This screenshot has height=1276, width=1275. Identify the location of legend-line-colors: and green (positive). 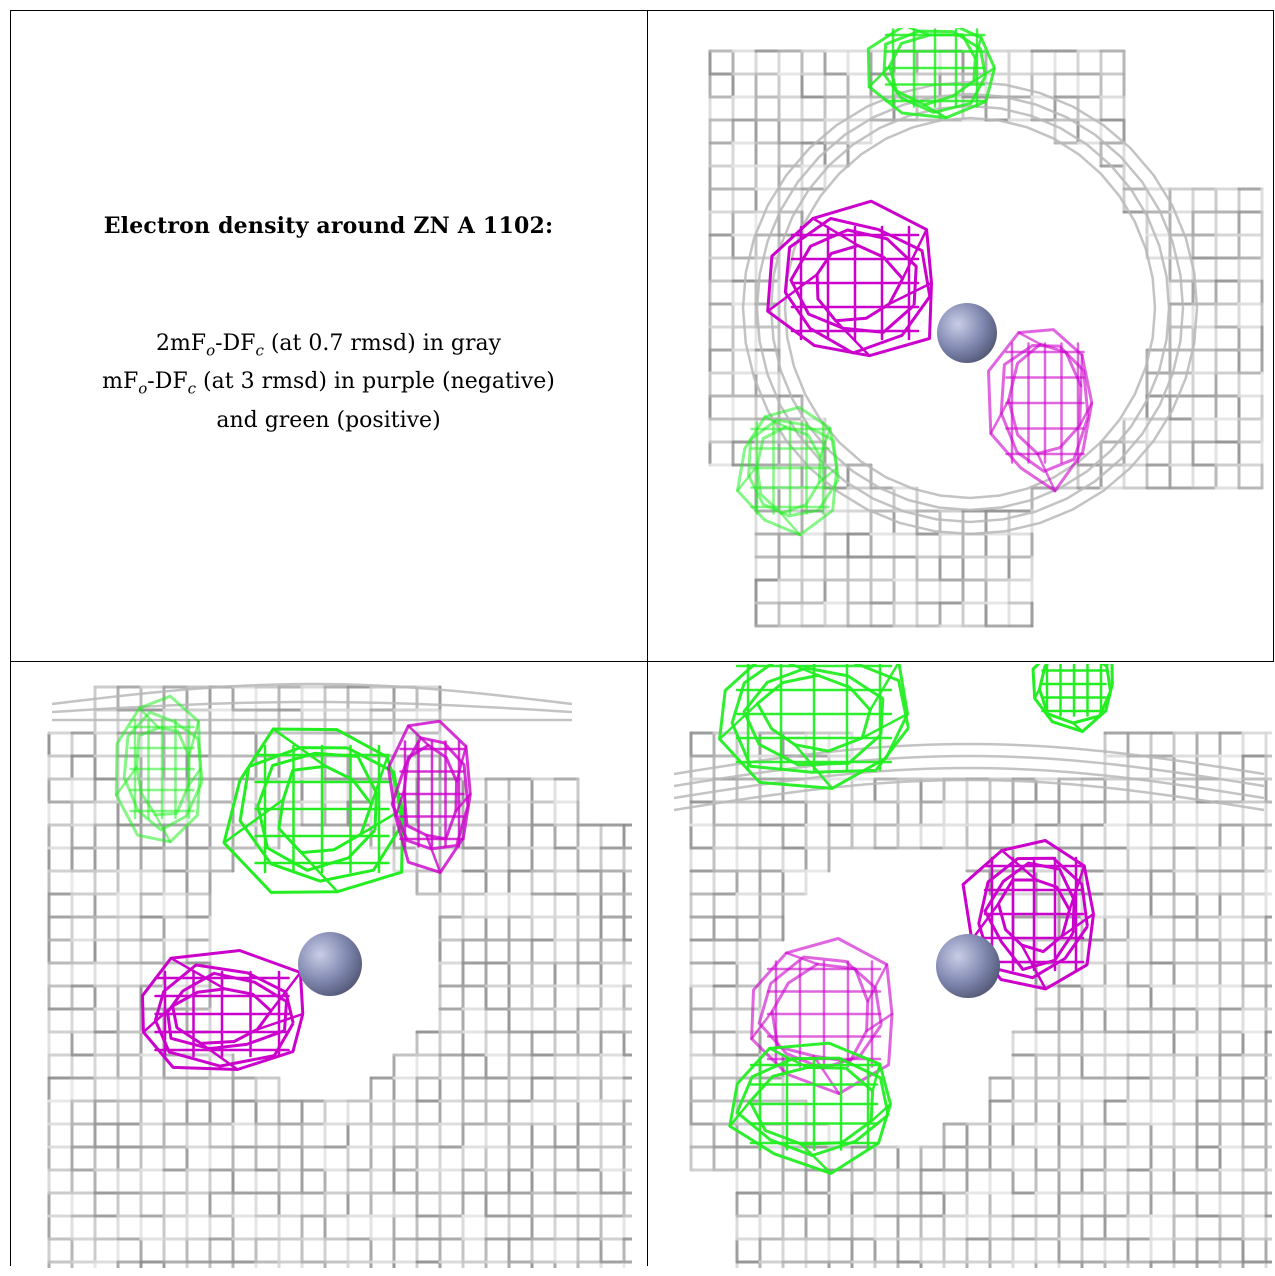
(328, 420).